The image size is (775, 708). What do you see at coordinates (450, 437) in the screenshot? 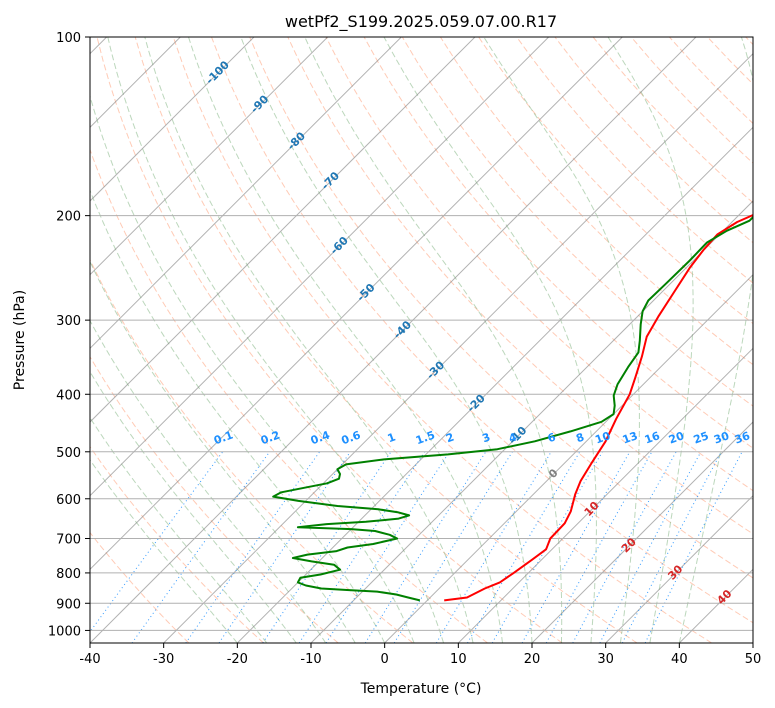
I see `mixing-ratio-label: 2` at bounding box center [450, 437].